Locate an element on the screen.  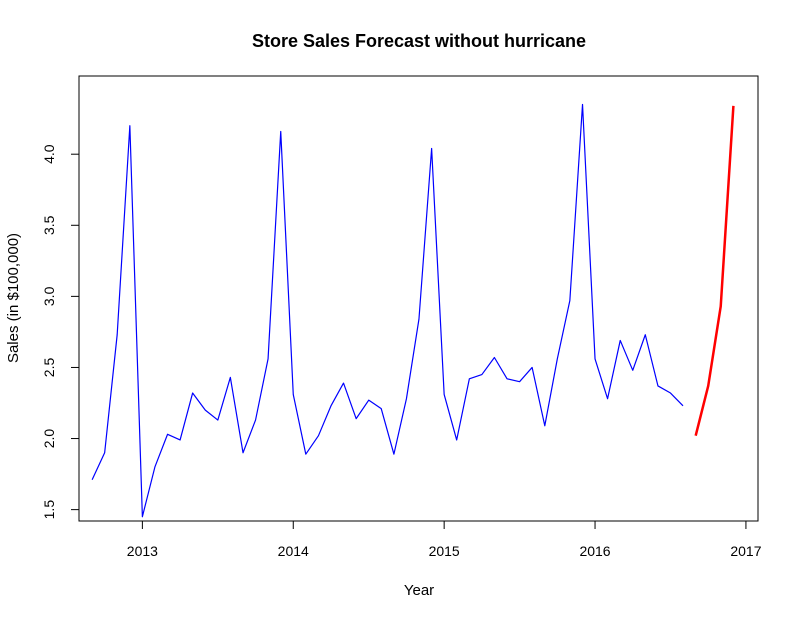
y-tick-label: 3.5 is located at coordinates (49, 225).